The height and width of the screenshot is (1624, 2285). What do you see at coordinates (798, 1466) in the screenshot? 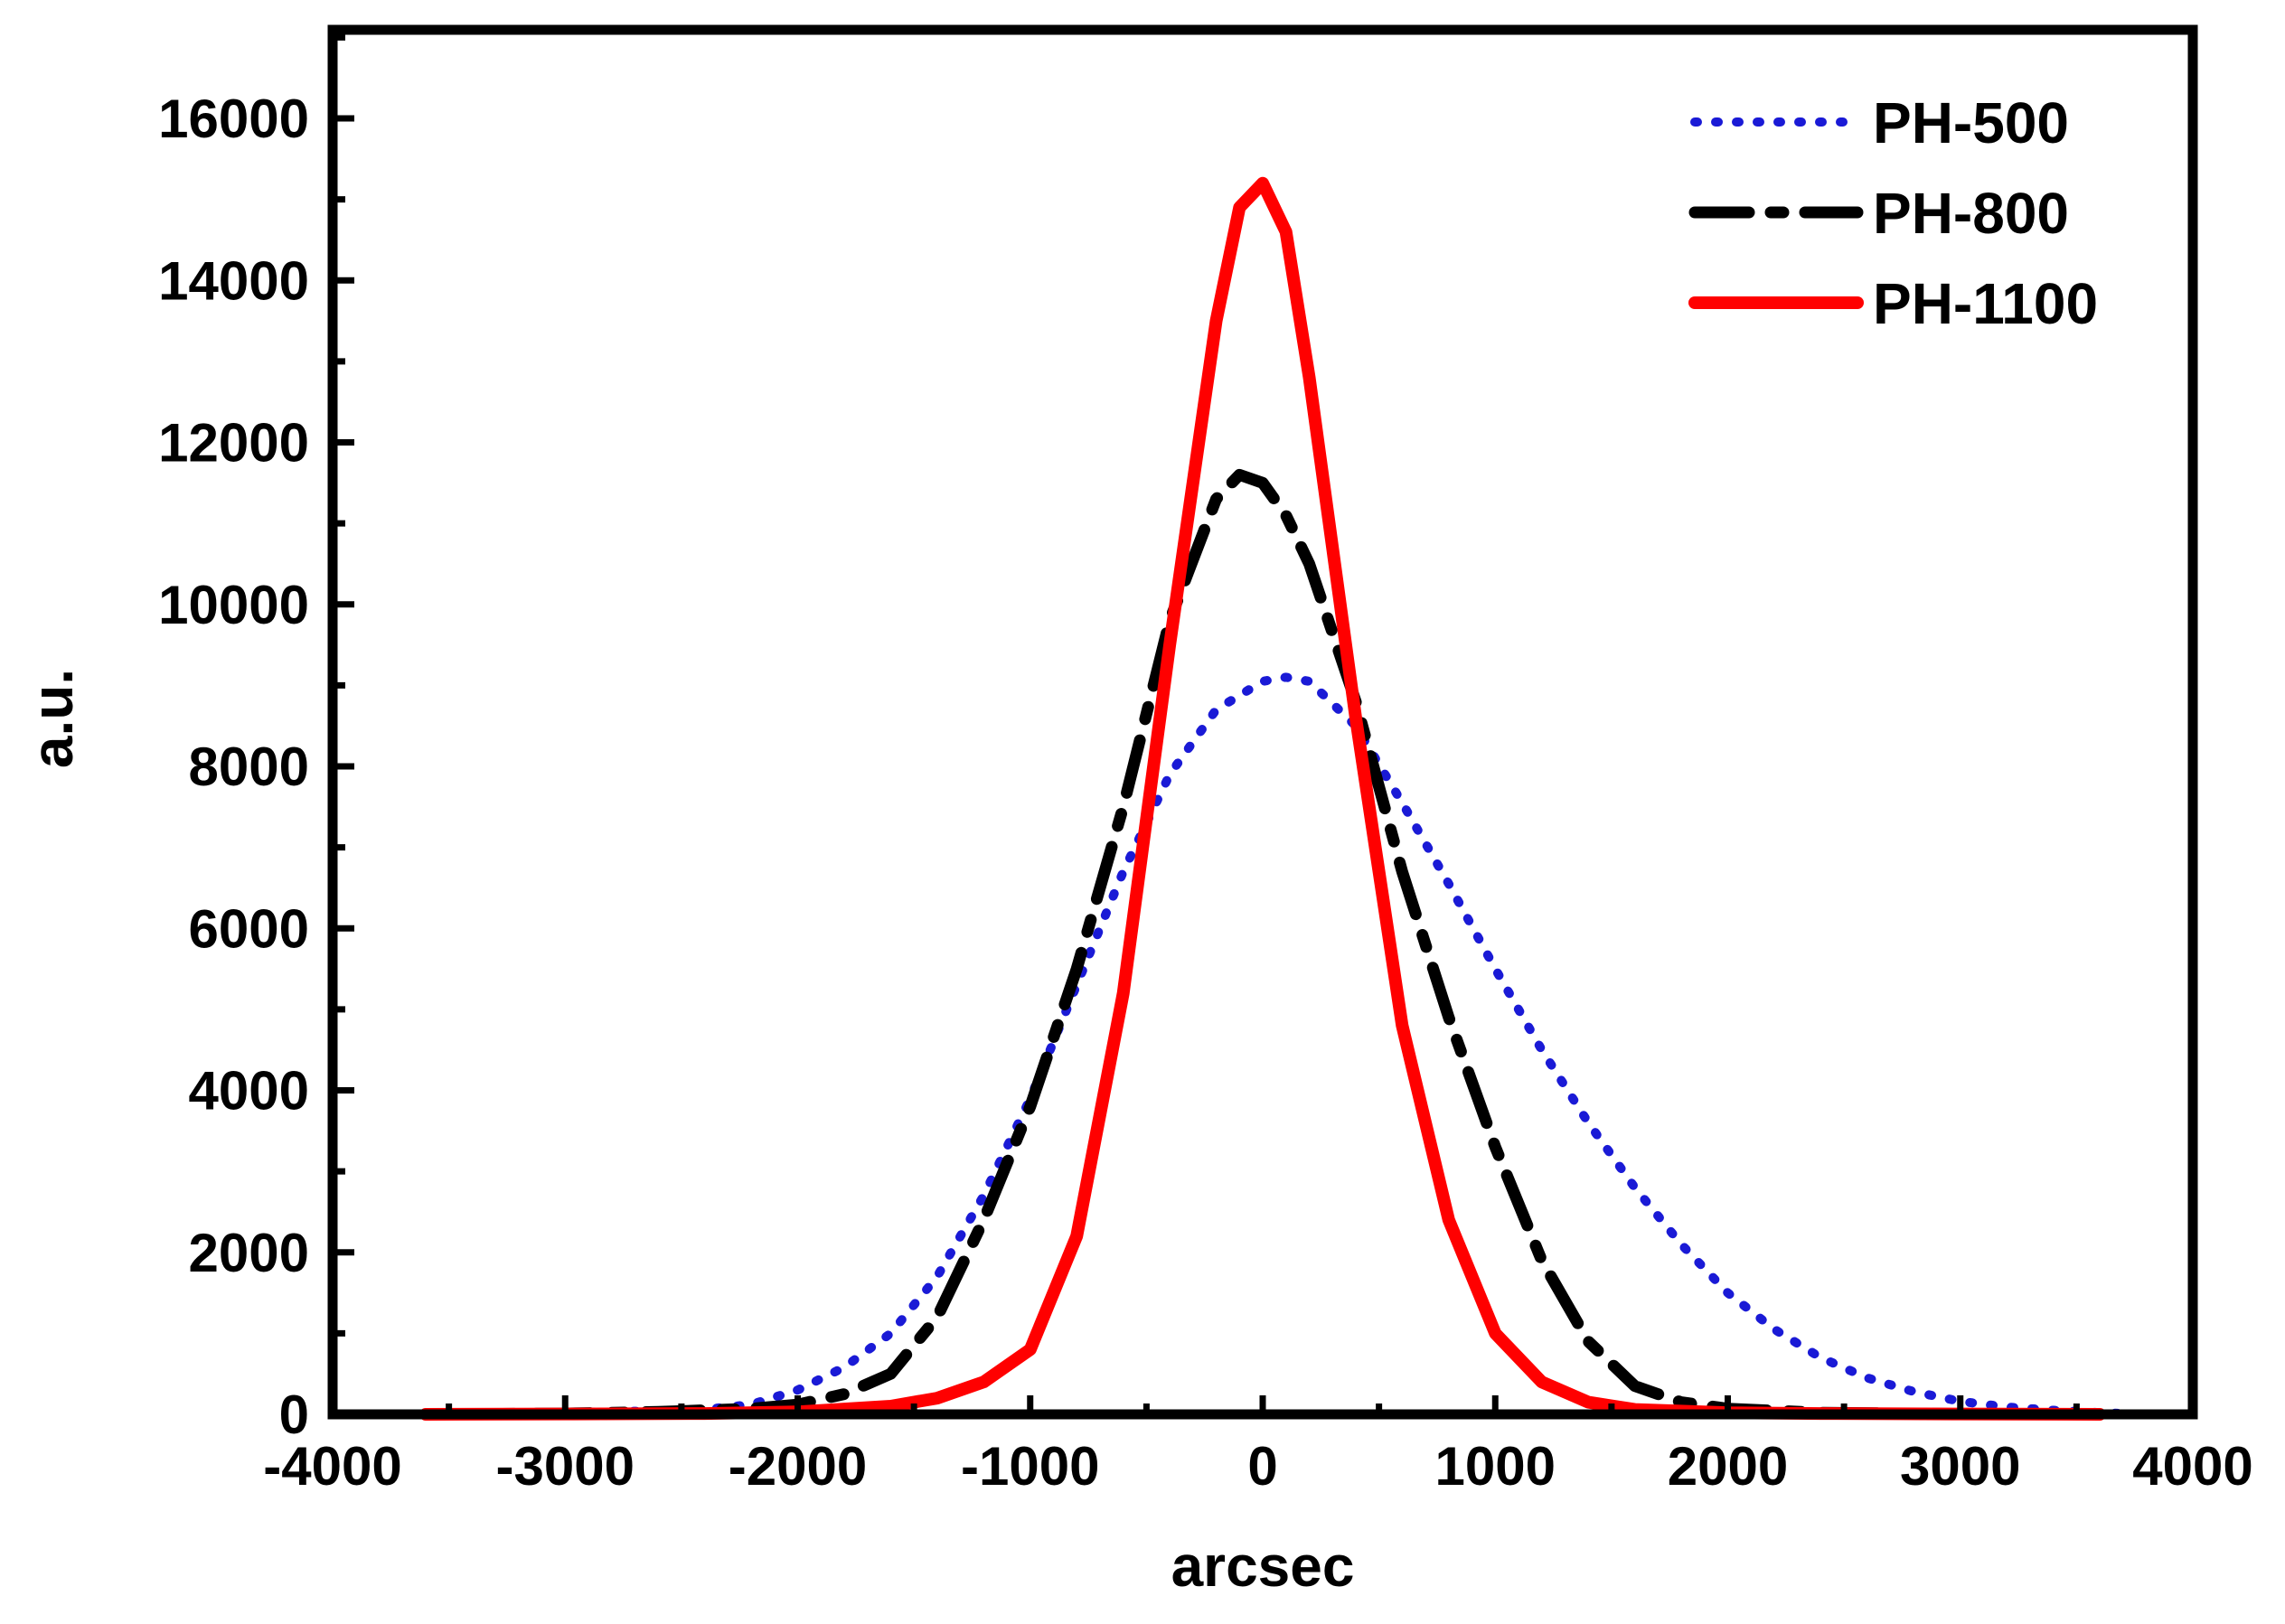
I see `x-tick-label: -2000` at bounding box center [798, 1466].